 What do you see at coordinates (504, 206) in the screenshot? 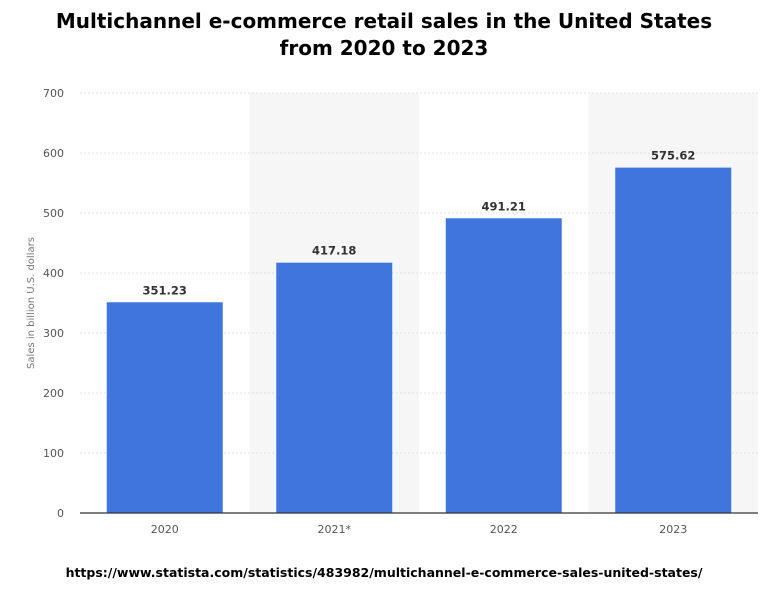
I see `data-label: 491.21` at bounding box center [504, 206].